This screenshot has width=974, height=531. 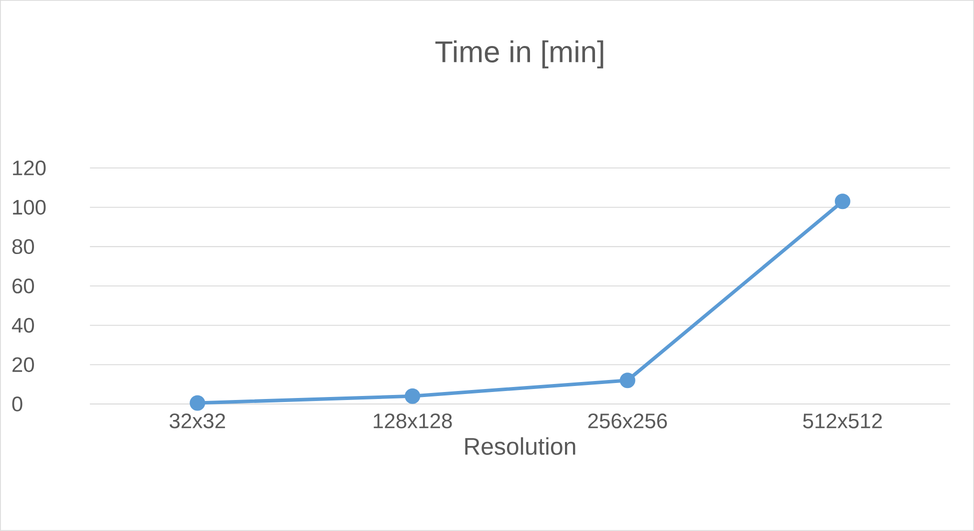 What do you see at coordinates (519, 54) in the screenshot?
I see `chart-title: Time in [min]` at bounding box center [519, 54].